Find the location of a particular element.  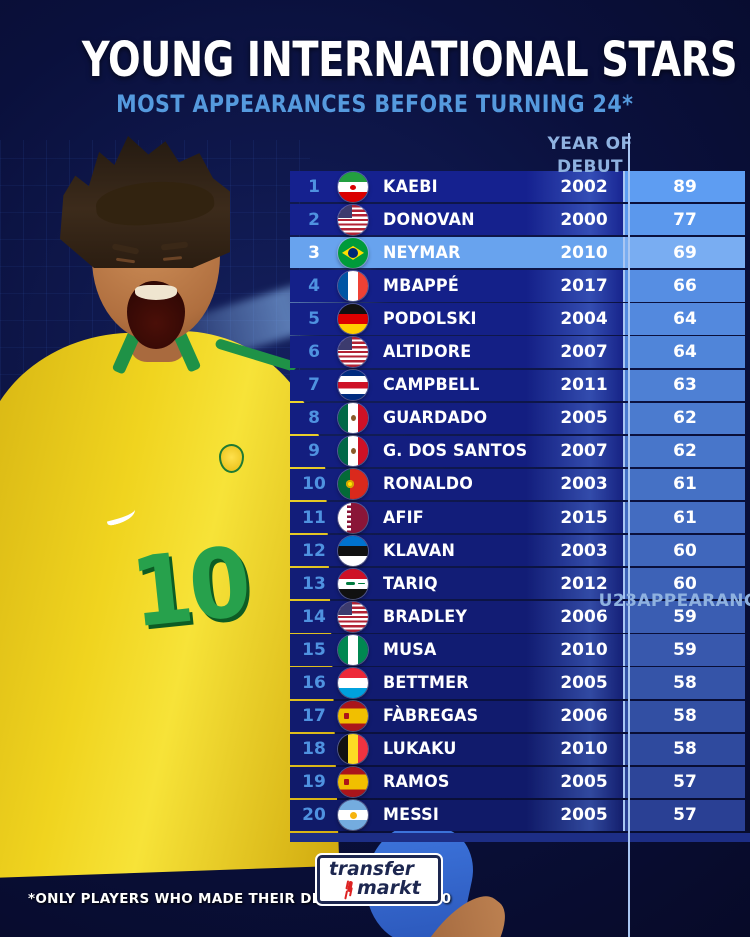

rank-label: 12 is located at coordinates (314, 550).